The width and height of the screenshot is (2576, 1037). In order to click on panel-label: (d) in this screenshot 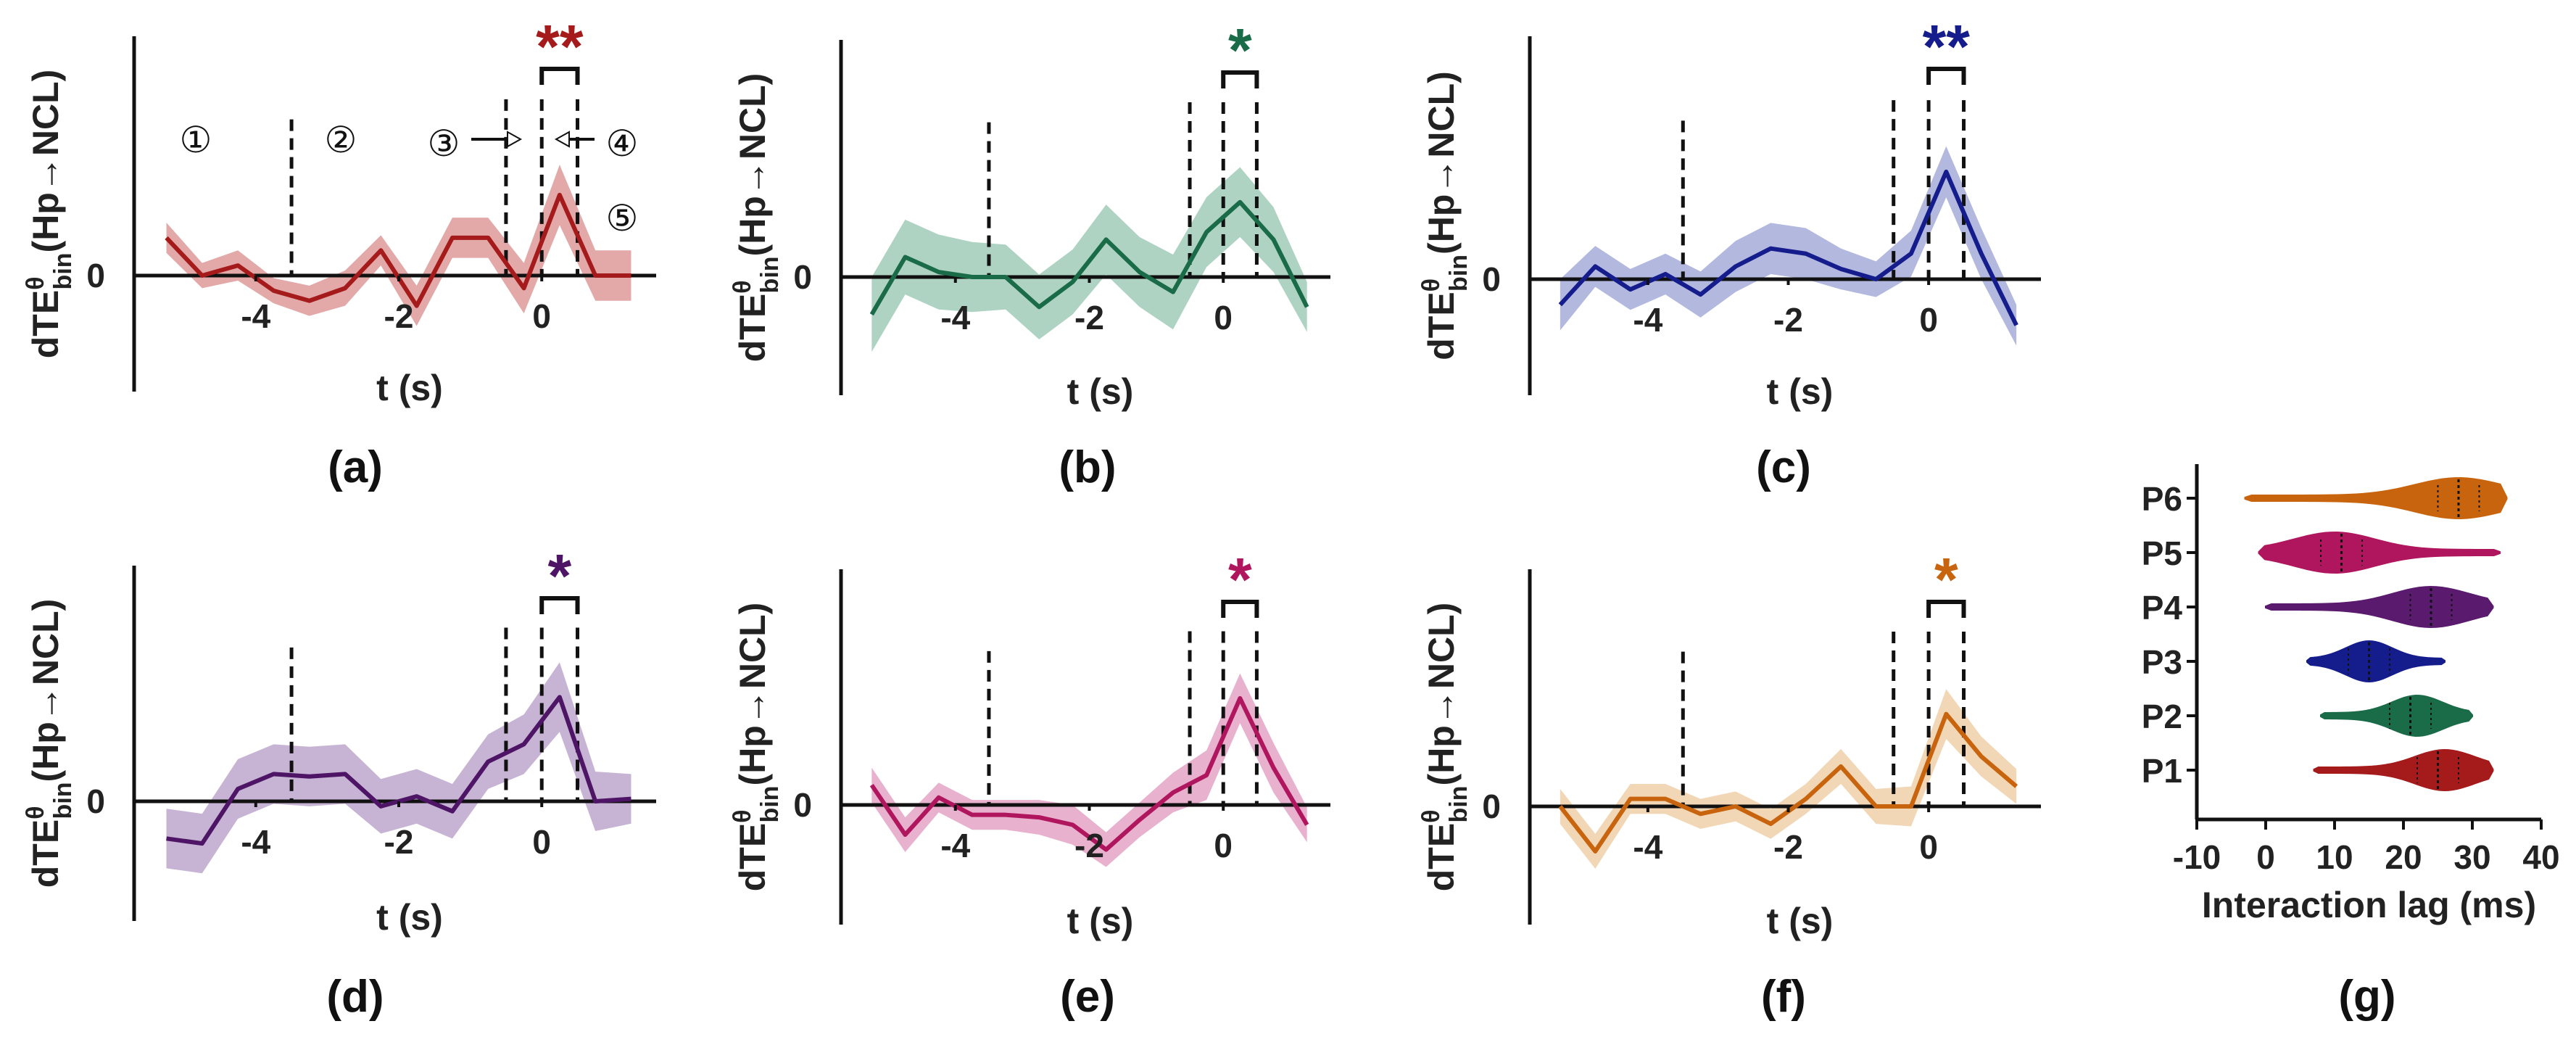, I will do `click(355, 997)`.